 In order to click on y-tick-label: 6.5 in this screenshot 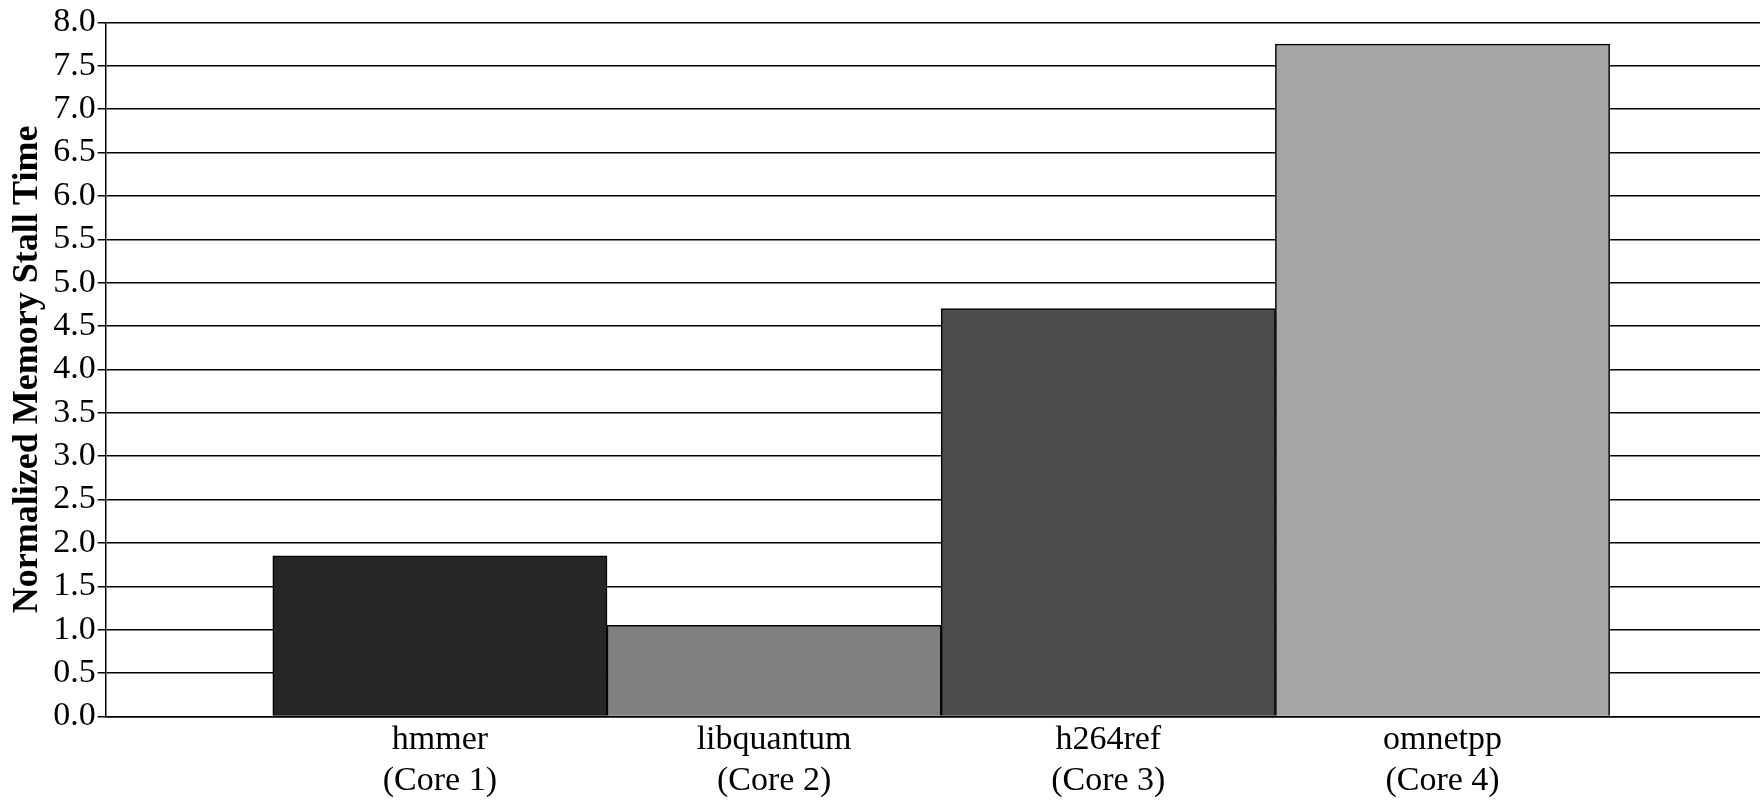, I will do `click(74, 150)`.